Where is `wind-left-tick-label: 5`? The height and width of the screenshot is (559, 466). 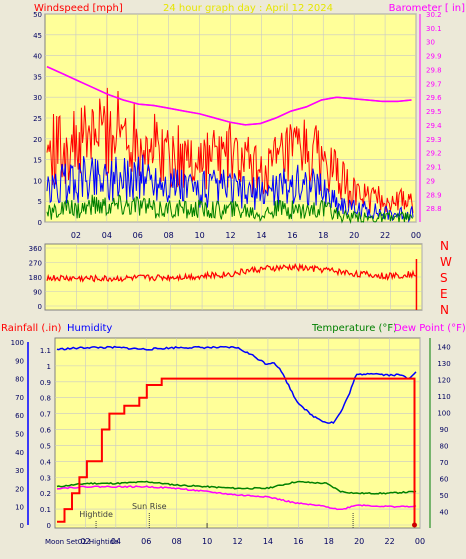
wind-left-tick-label: 5 is located at coordinates (40, 202).